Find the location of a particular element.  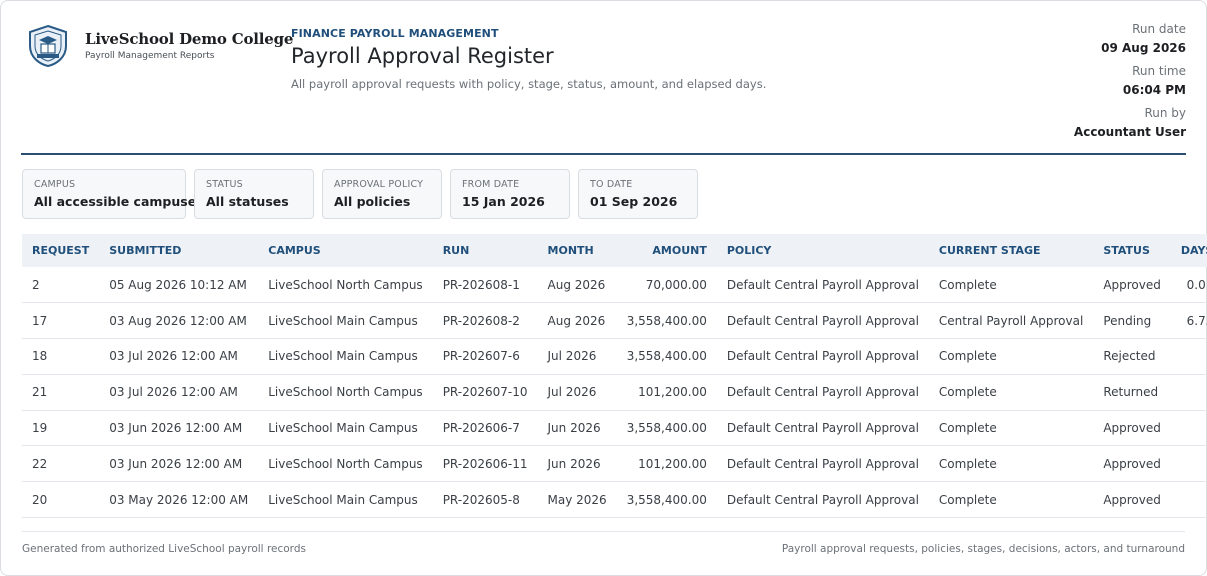

filter-value: All policies is located at coordinates (372, 201).